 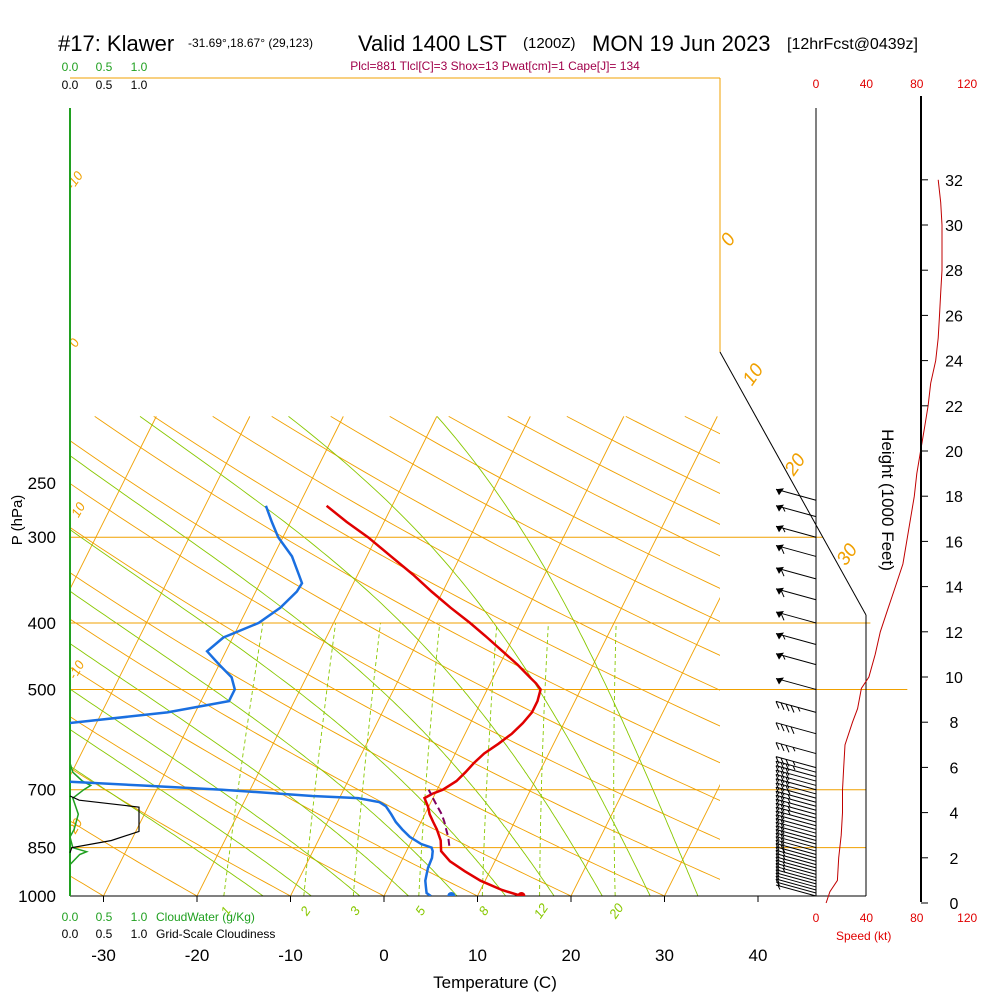 What do you see at coordinates (967, 84) in the screenshot?
I see `speed-tick-top: 120` at bounding box center [967, 84].